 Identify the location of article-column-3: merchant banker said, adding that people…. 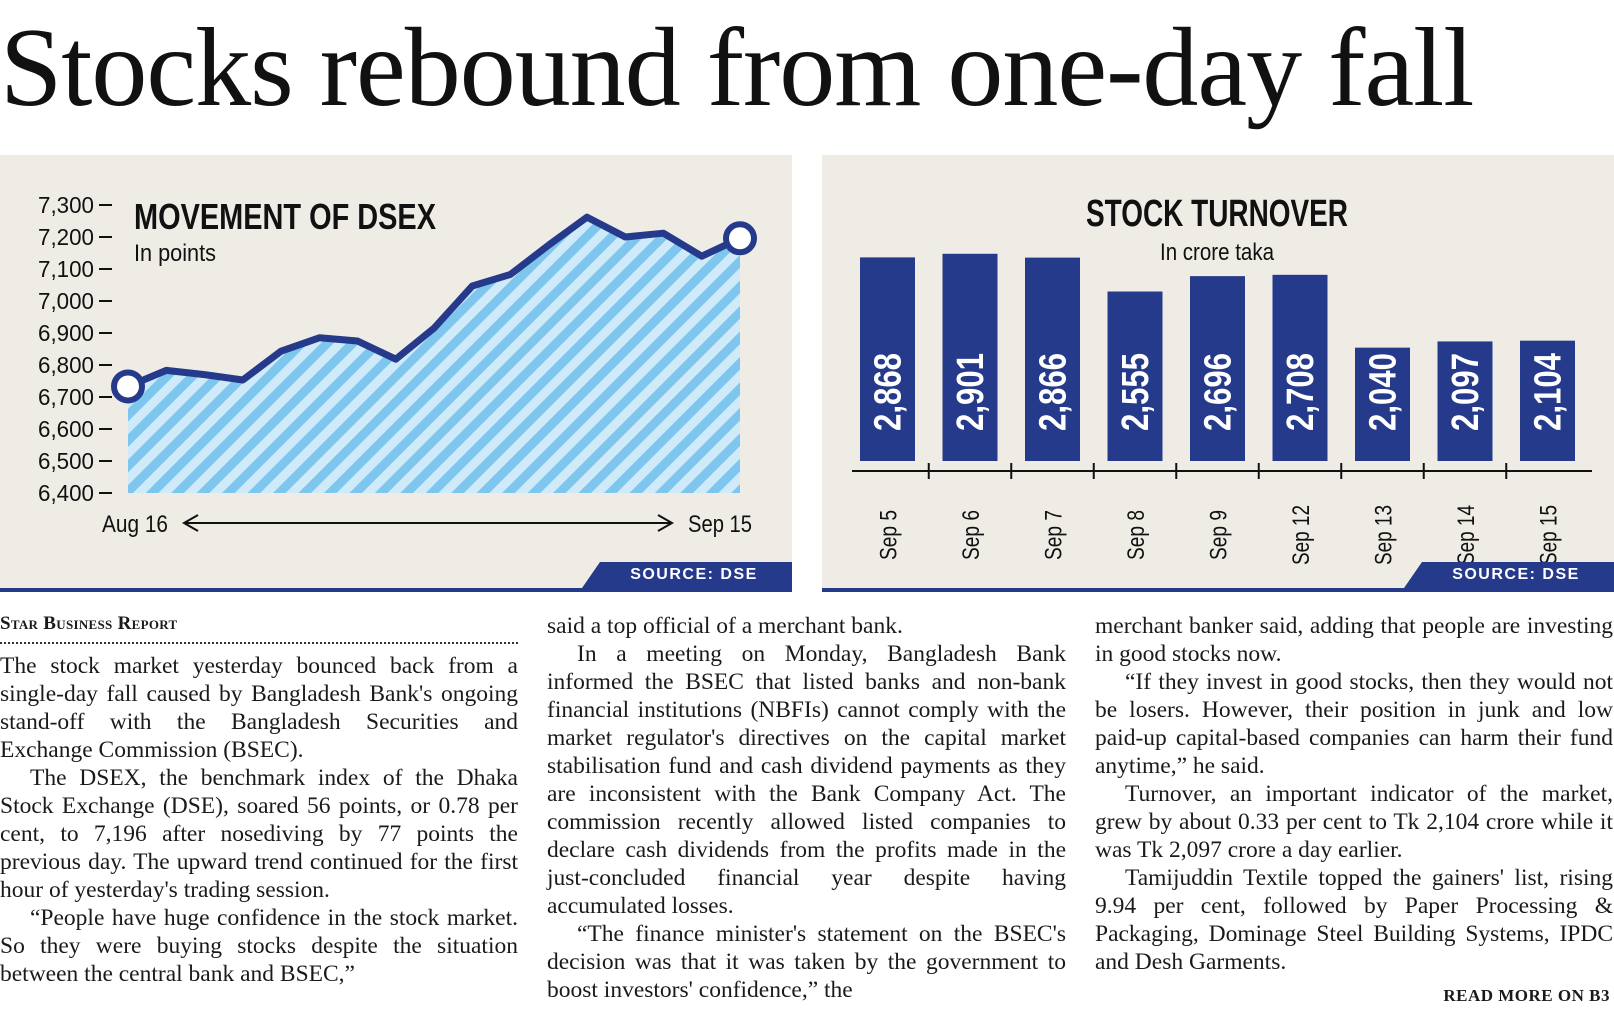
(1354, 794).